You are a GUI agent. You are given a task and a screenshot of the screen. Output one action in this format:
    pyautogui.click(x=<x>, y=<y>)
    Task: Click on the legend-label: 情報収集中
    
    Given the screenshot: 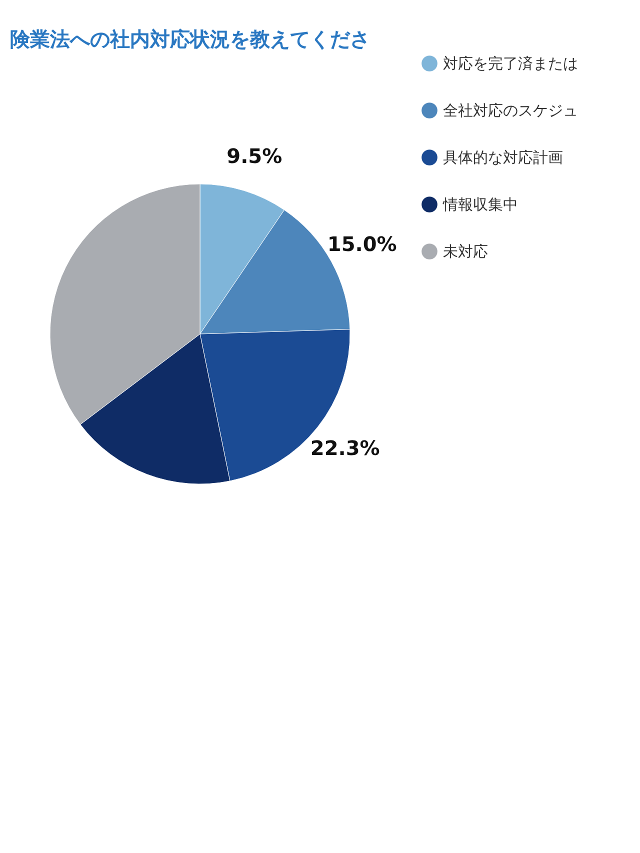 What is the action you would take?
    pyautogui.click(x=480, y=205)
    